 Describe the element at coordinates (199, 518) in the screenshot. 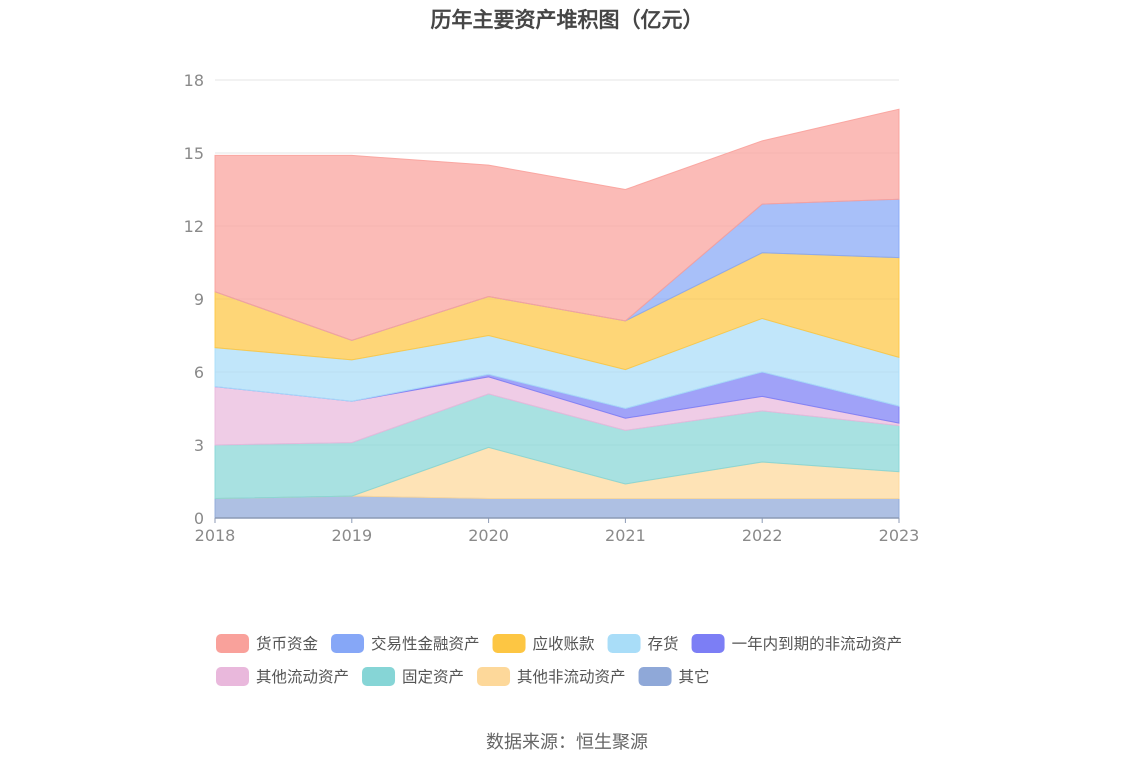

I see `y-tick-label: 0` at that location.